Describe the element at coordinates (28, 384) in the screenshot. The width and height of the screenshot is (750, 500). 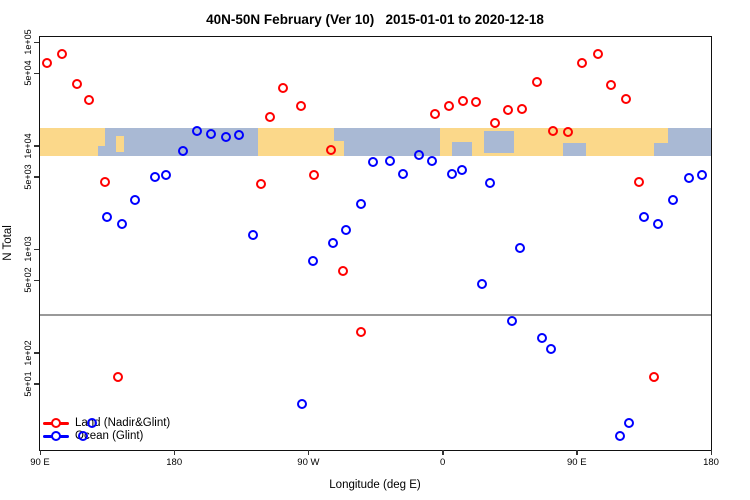
I see `y-tick-label: 5e+01` at that location.